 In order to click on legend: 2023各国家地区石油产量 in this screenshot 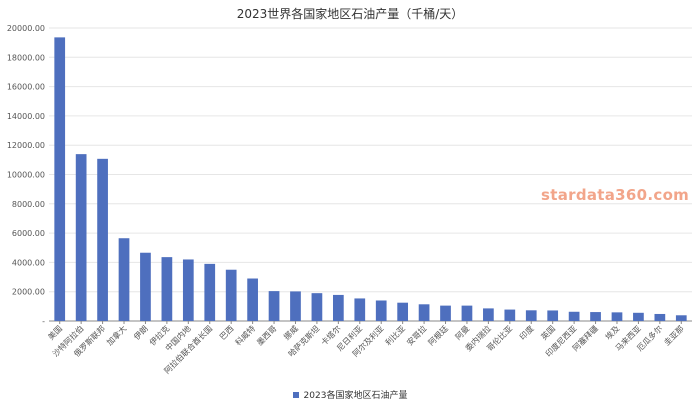, I will do `click(350, 394)`.